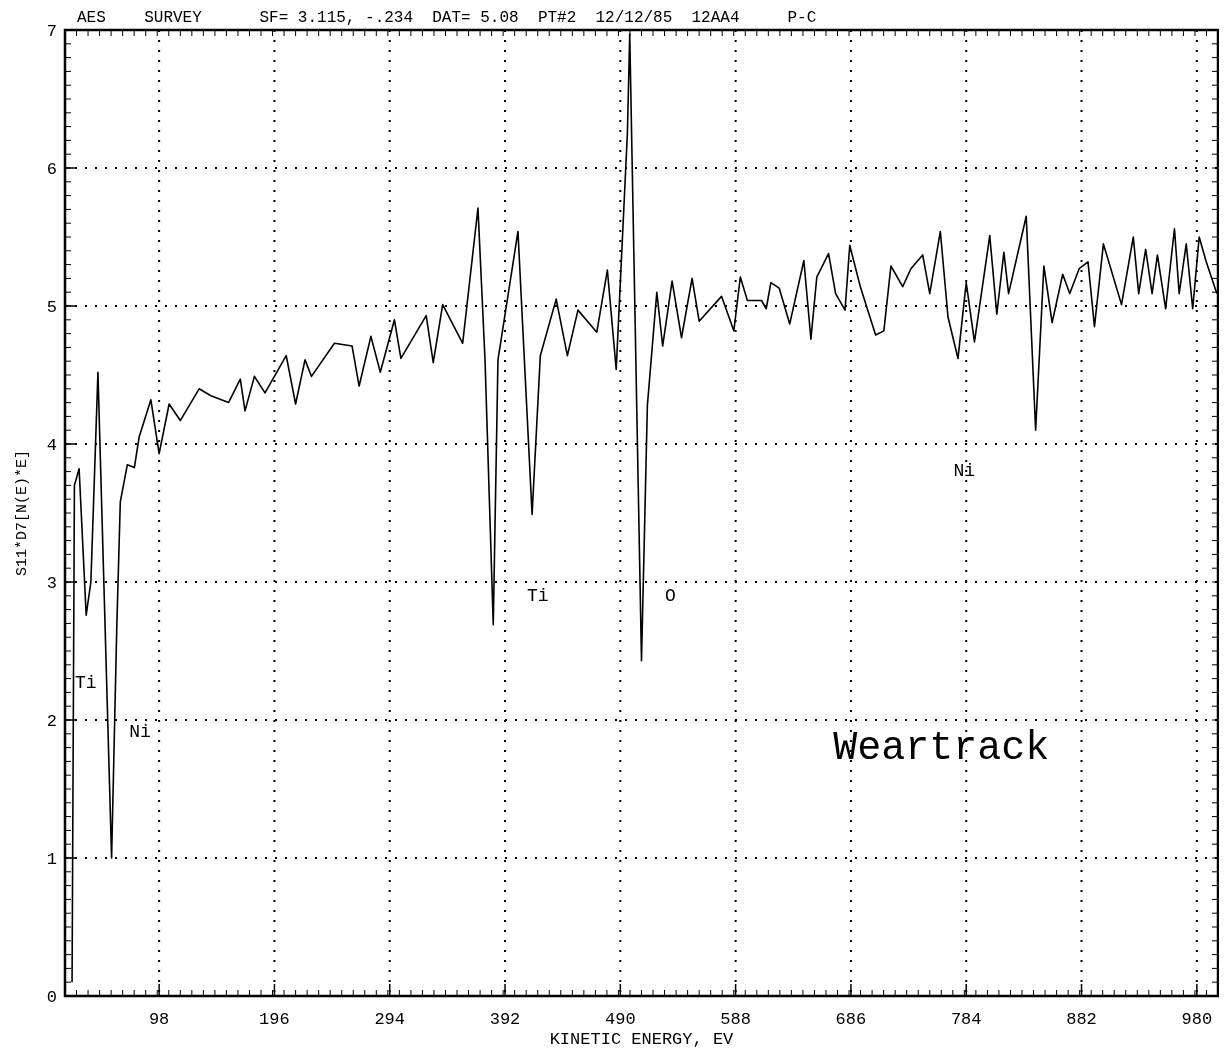  What do you see at coordinates (1197, 1019) in the screenshot?
I see `x-tick-label: 980` at bounding box center [1197, 1019].